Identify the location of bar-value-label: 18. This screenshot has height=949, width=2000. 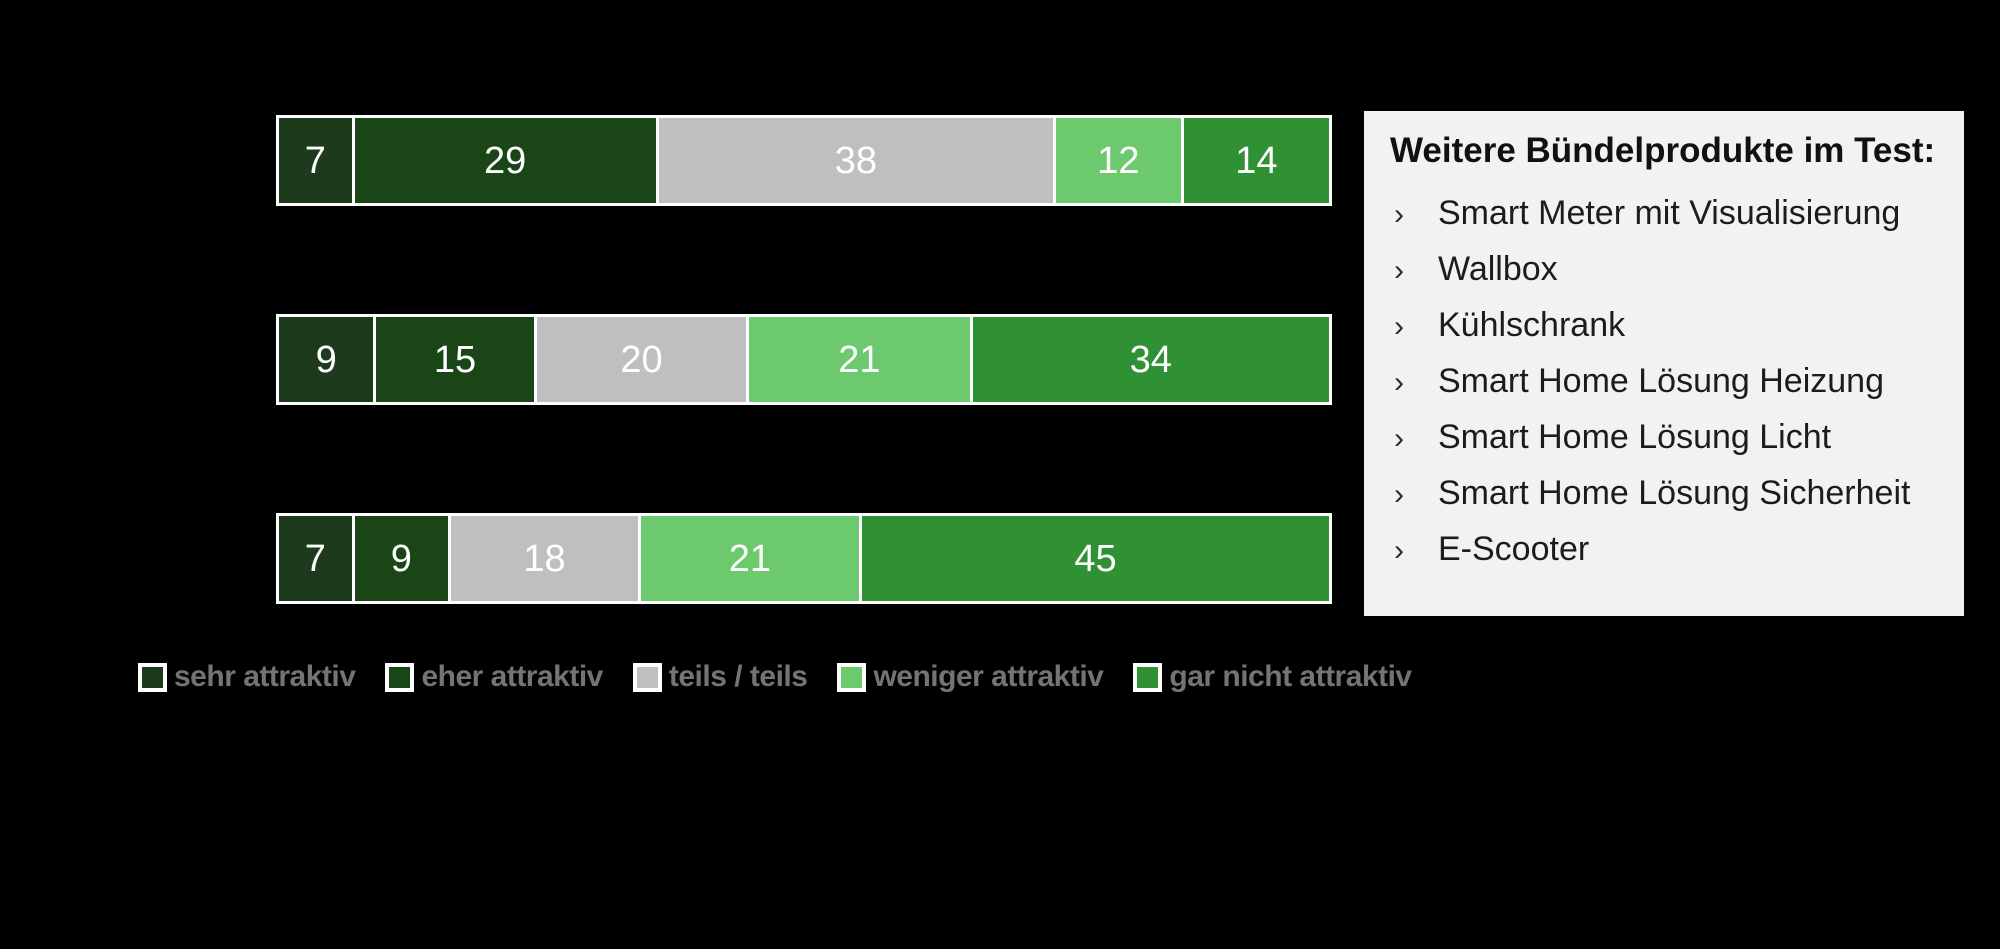
(544, 558).